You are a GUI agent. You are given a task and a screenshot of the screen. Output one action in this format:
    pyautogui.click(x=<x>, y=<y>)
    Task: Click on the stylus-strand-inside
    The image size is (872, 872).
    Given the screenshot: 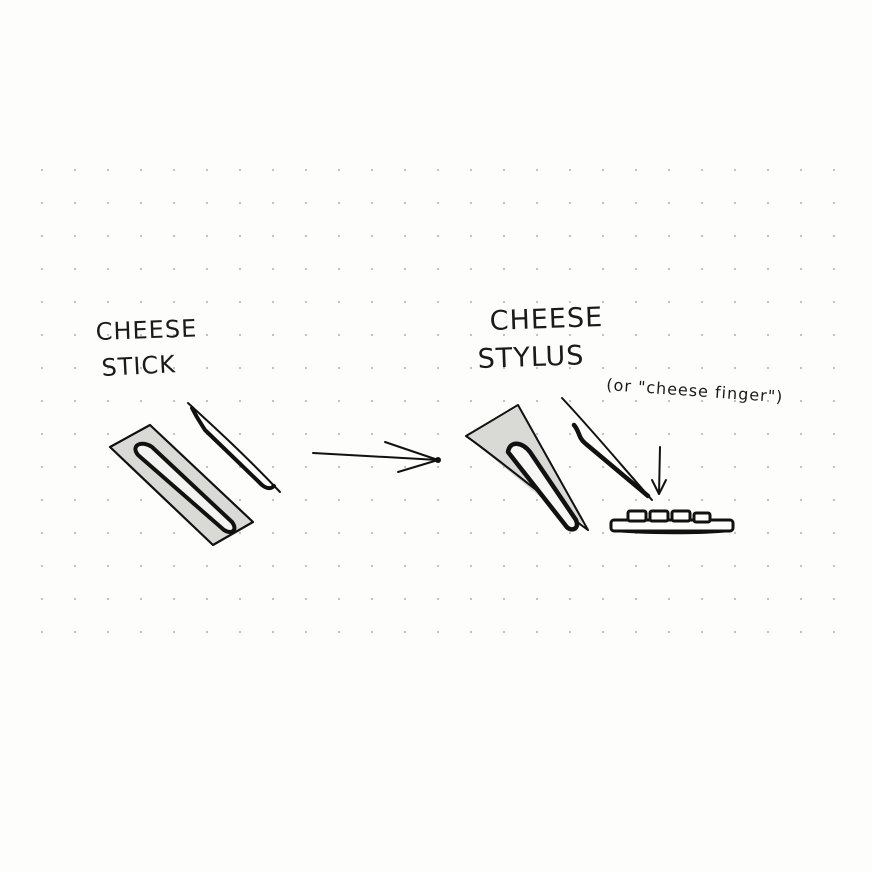 What is the action you would take?
    pyautogui.click(x=542, y=486)
    